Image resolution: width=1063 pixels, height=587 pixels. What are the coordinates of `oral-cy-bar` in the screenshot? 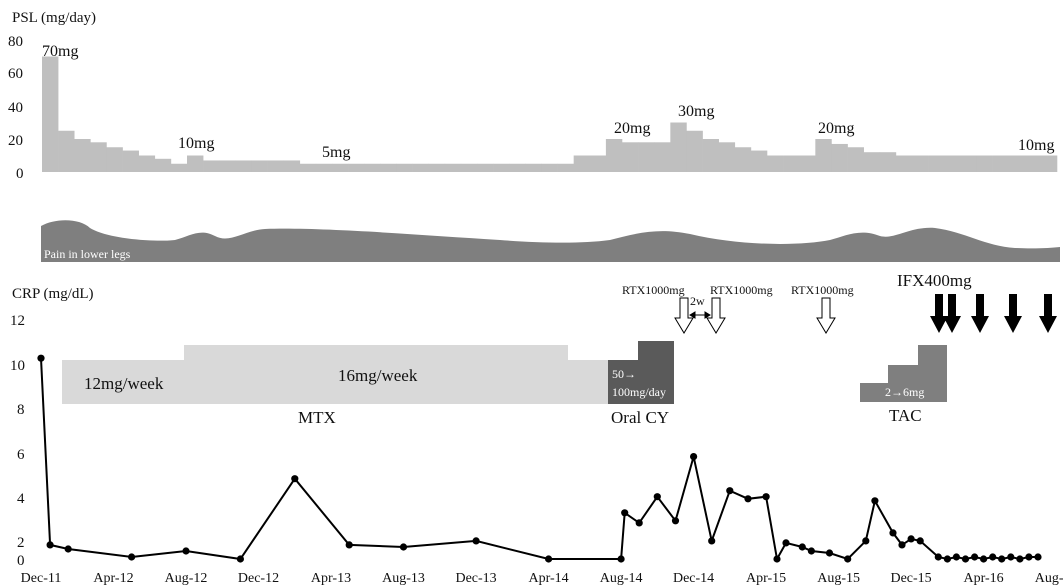 It's located at (641, 372).